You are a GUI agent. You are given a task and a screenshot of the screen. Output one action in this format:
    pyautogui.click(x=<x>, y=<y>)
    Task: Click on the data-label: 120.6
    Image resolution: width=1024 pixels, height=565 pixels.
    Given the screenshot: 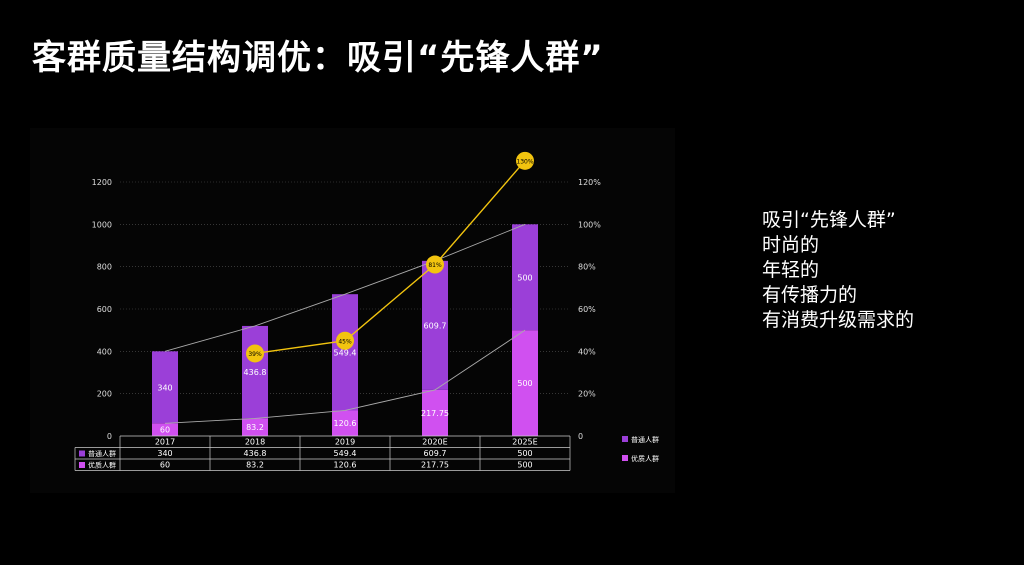 What is the action you would take?
    pyautogui.click(x=345, y=423)
    